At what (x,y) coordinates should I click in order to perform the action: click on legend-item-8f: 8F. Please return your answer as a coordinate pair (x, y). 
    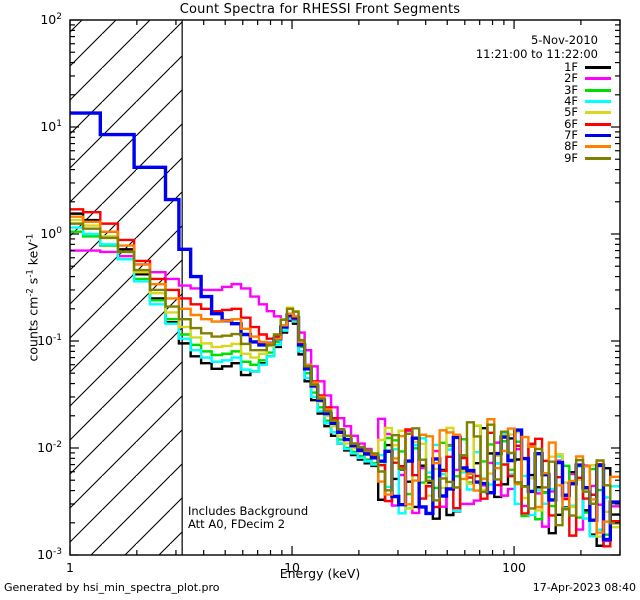
    Looking at the image, I should click on (583, 146).